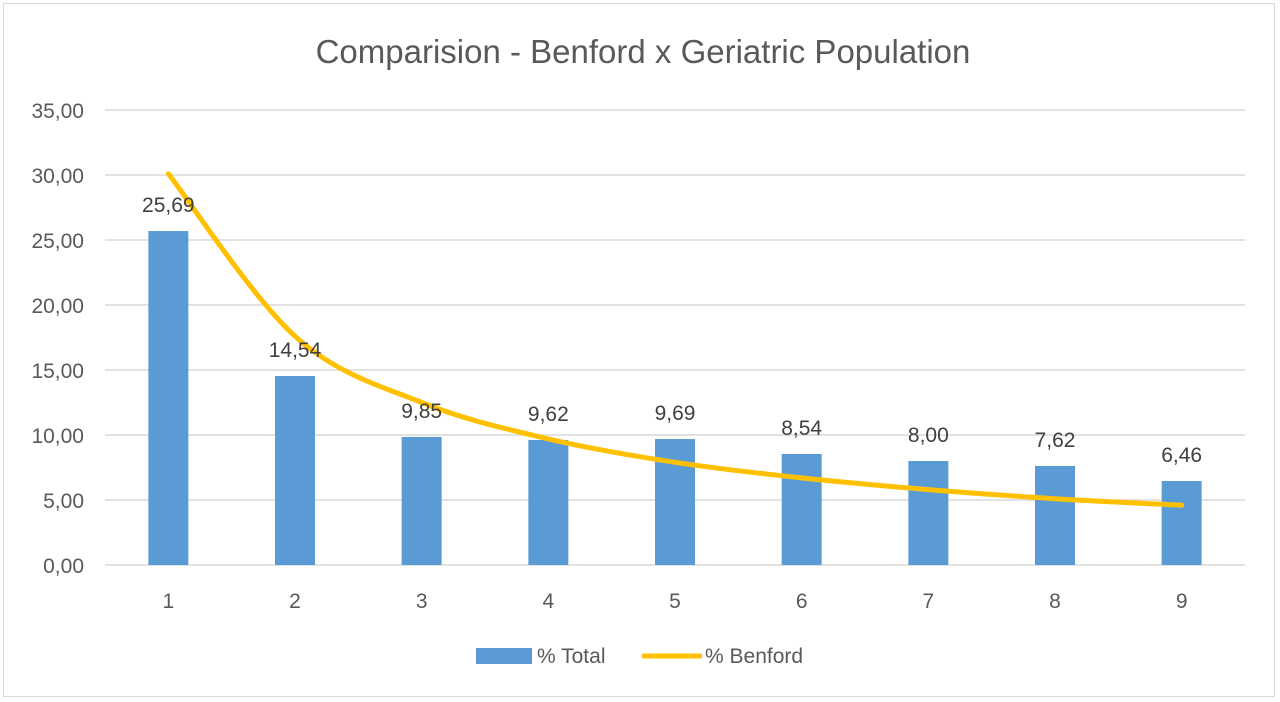  I want to click on x-tick-label: 1, so click(168, 601).